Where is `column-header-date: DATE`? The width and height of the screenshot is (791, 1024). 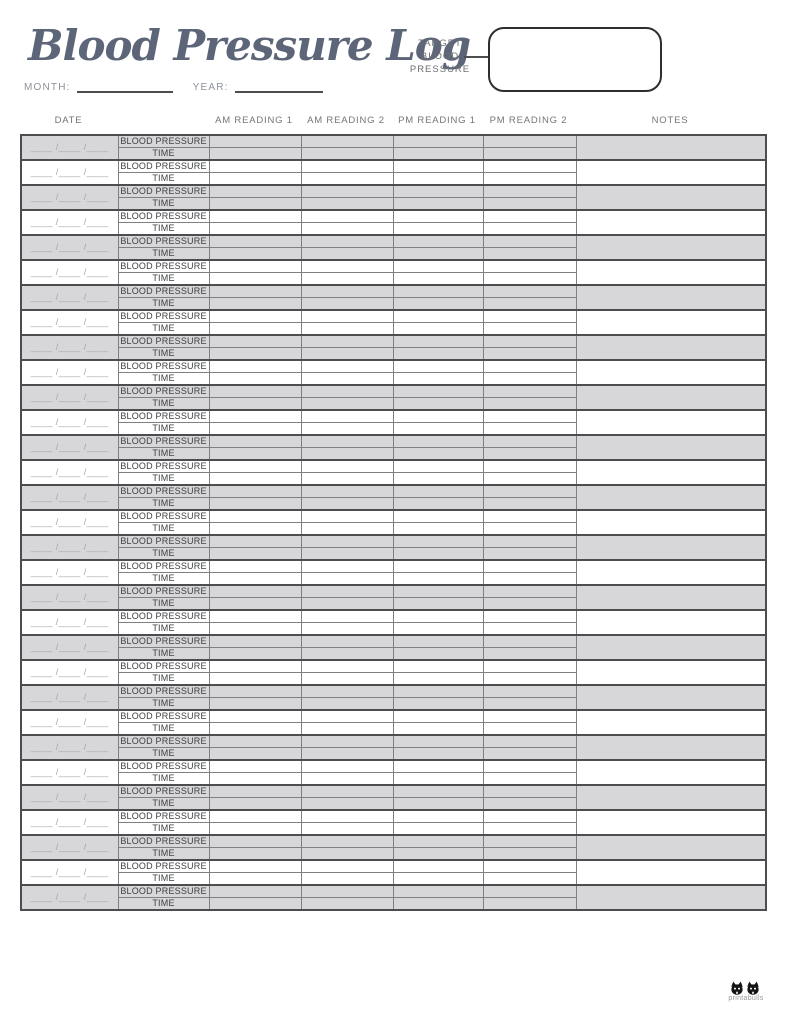 column-header-date: DATE is located at coordinates (68, 120).